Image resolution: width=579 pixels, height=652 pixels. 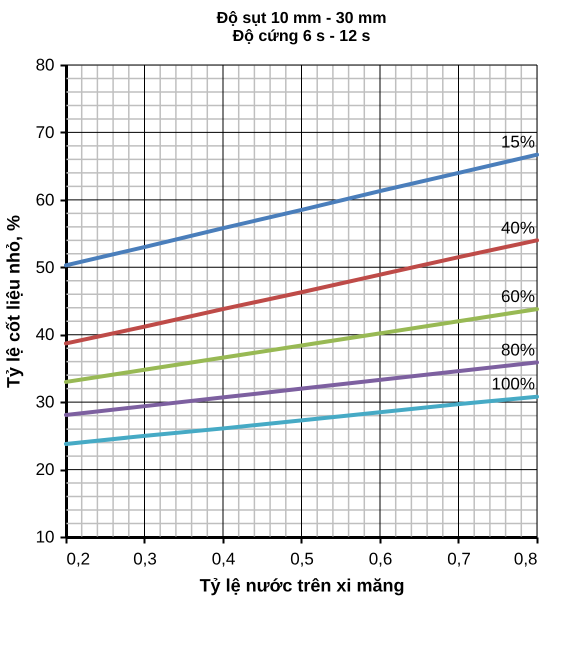 What do you see at coordinates (301, 18) in the screenshot?
I see `text: Độ sụt 10 mm - 30 mm` at bounding box center [301, 18].